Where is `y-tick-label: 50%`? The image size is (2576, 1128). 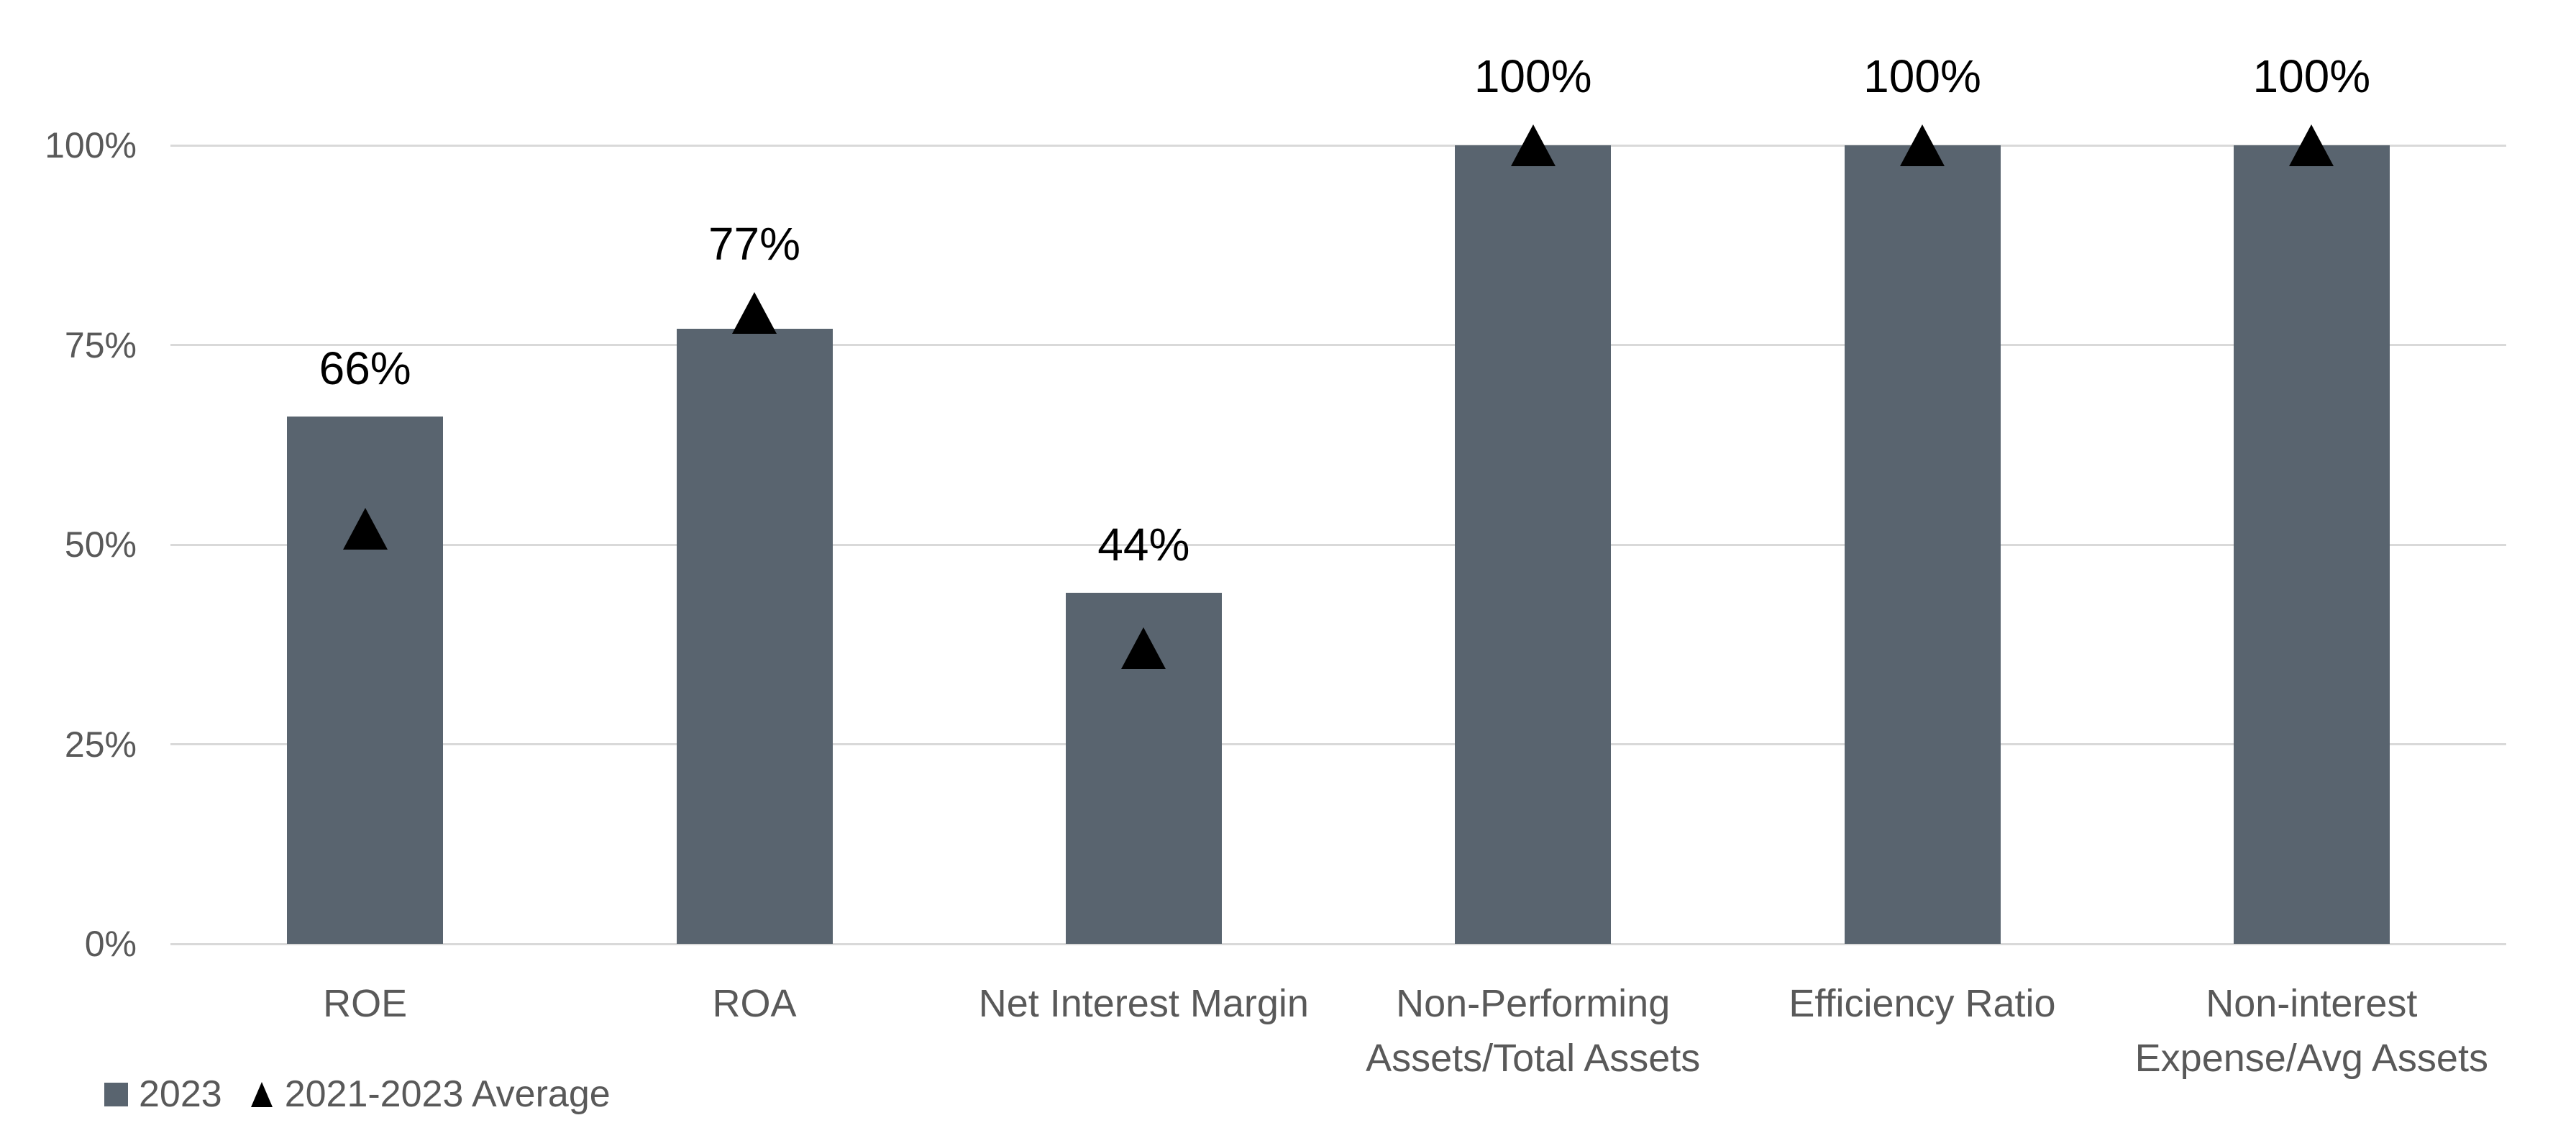
y-tick-label: 50% is located at coordinates (100, 544).